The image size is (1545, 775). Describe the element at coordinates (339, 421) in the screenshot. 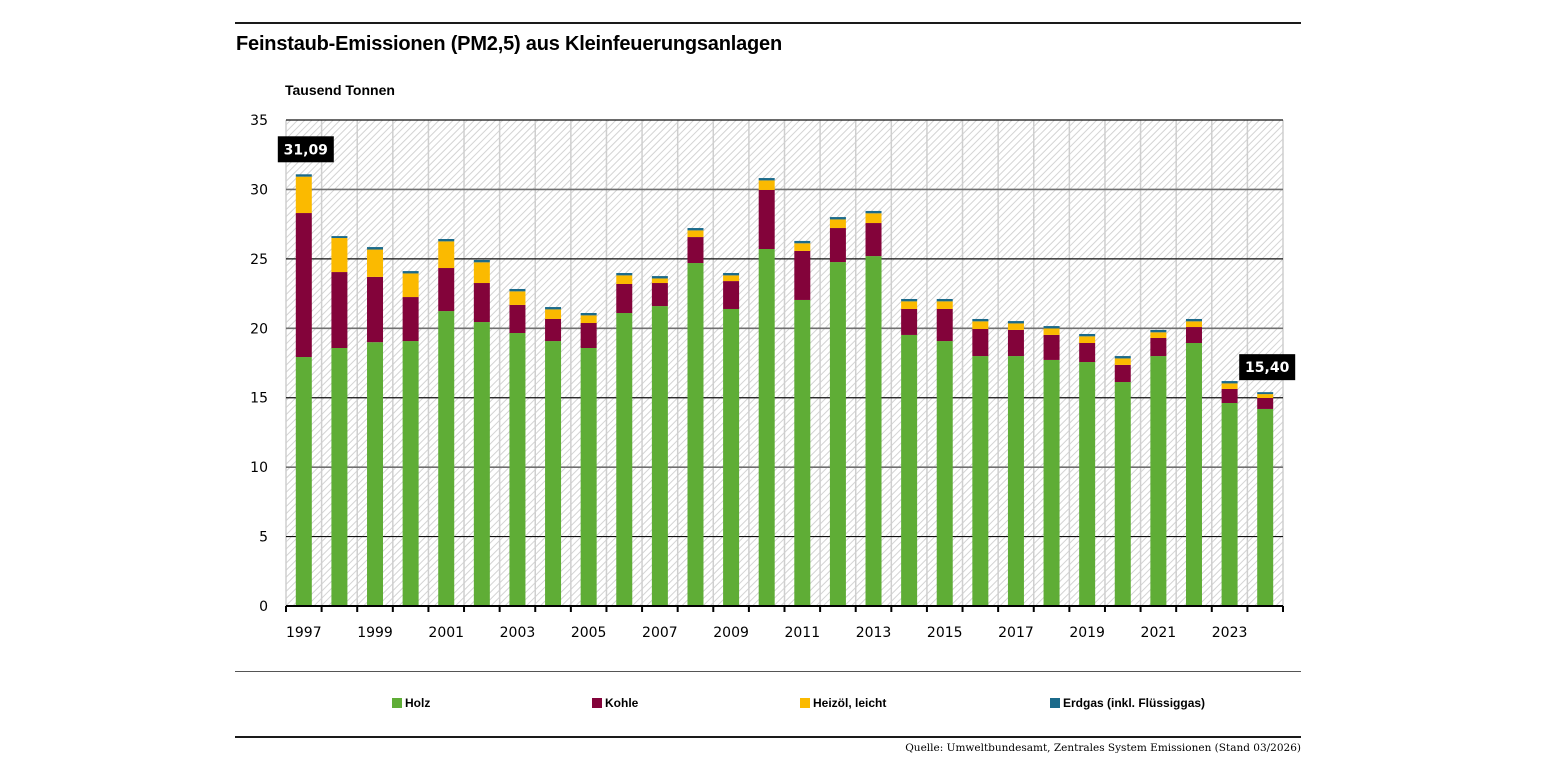

I see `bar-stack-1998` at that location.